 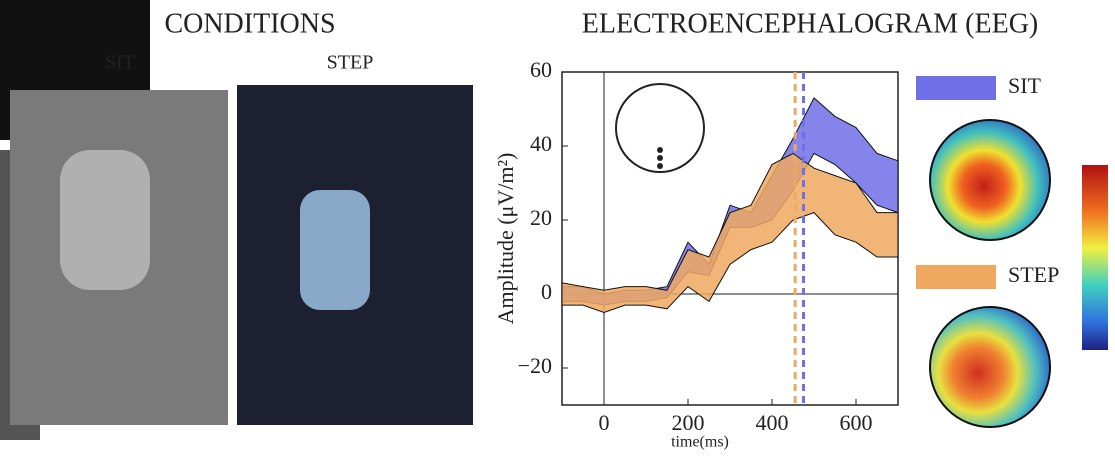 I want to click on topomap-step, so click(x=990, y=367).